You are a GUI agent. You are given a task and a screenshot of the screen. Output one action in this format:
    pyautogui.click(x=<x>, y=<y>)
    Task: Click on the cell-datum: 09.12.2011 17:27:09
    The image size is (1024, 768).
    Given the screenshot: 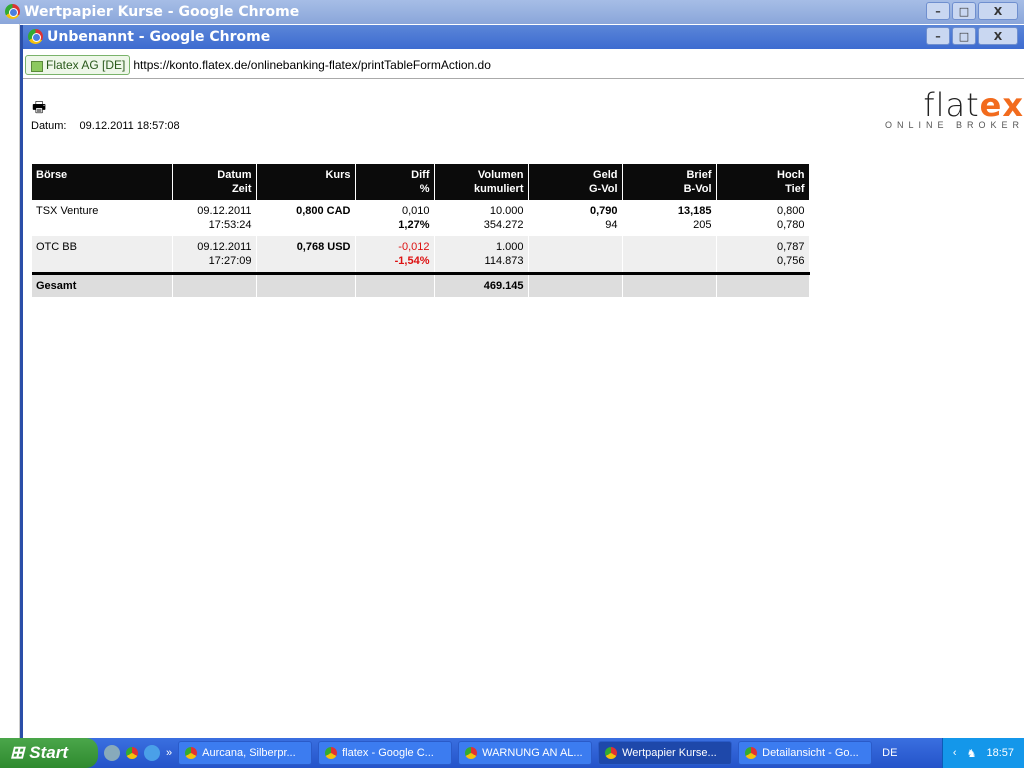 What is the action you would take?
    pyautogui.click(x=214, y=255)
    